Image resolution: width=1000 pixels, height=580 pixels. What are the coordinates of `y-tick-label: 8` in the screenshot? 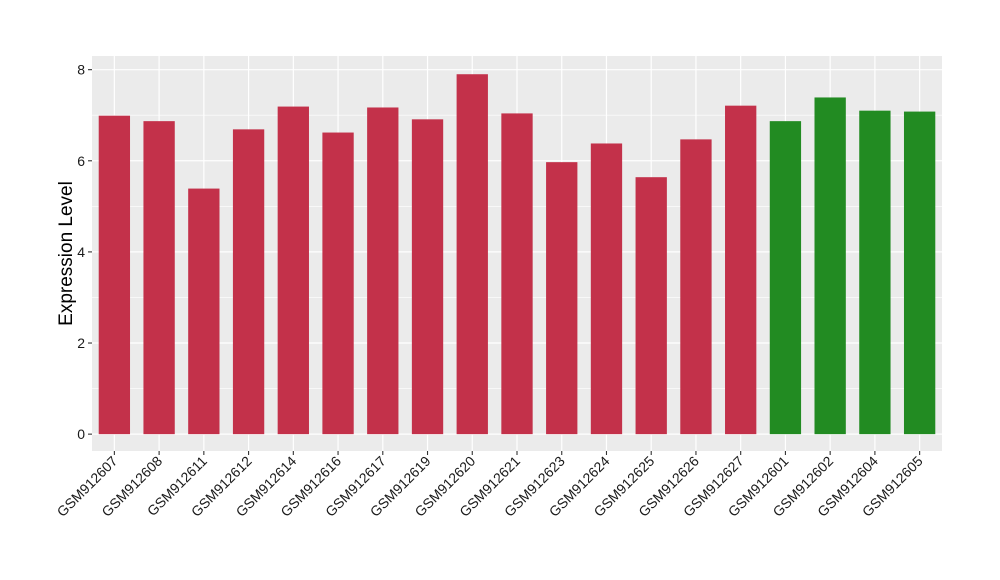 It's located at (81, 70).